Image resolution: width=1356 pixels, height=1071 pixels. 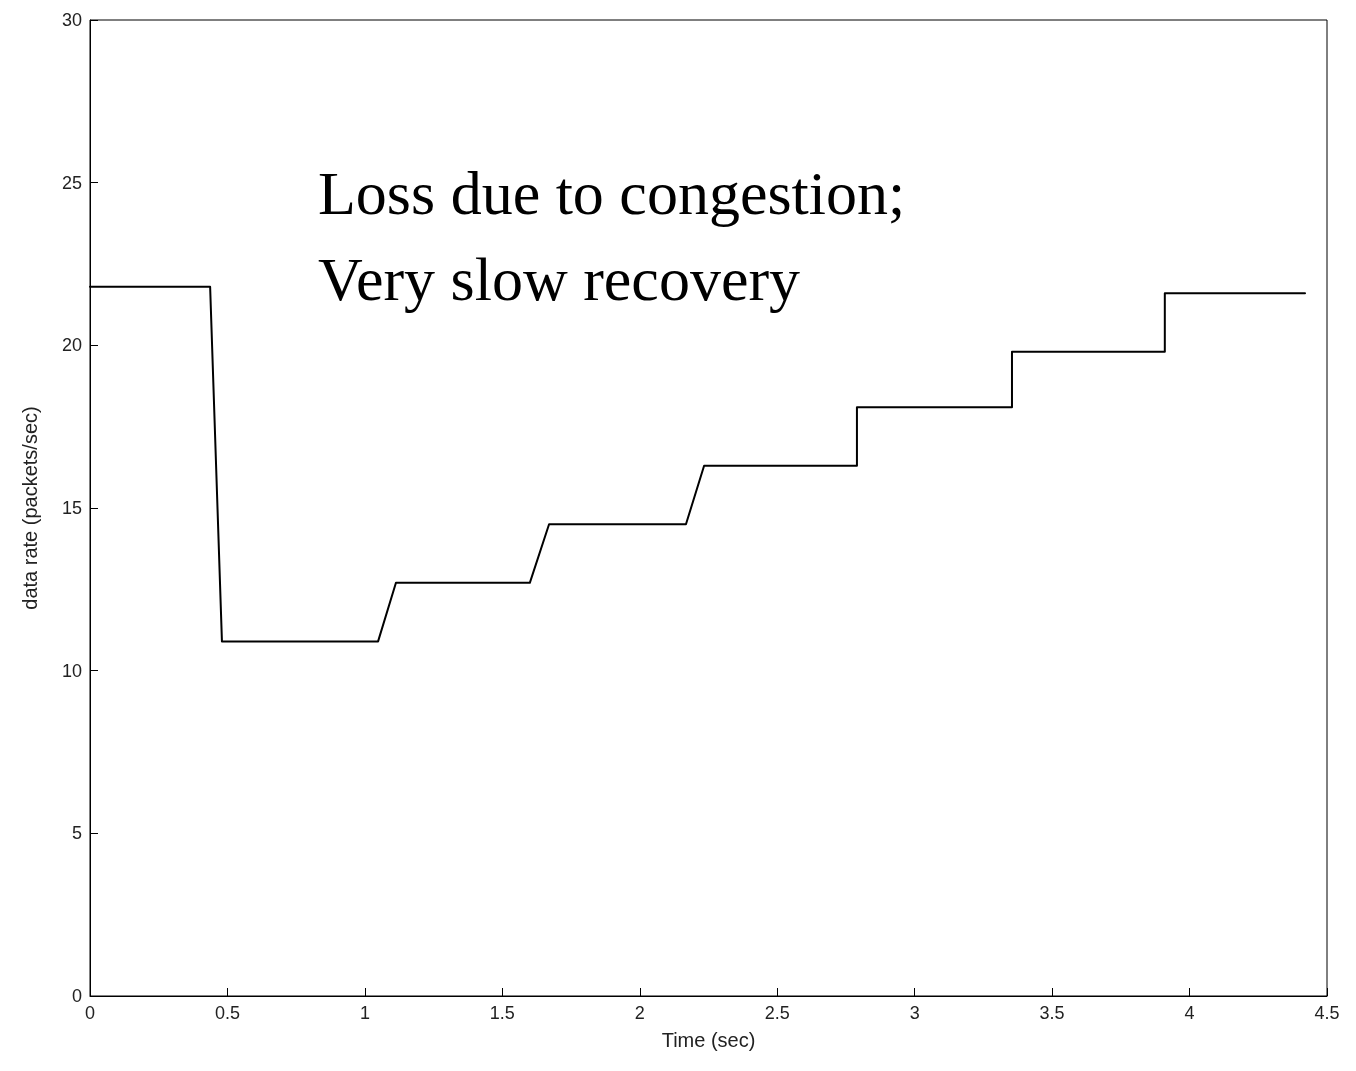 I want to click on y-tick-label: 20, so click(x=71, y=345).